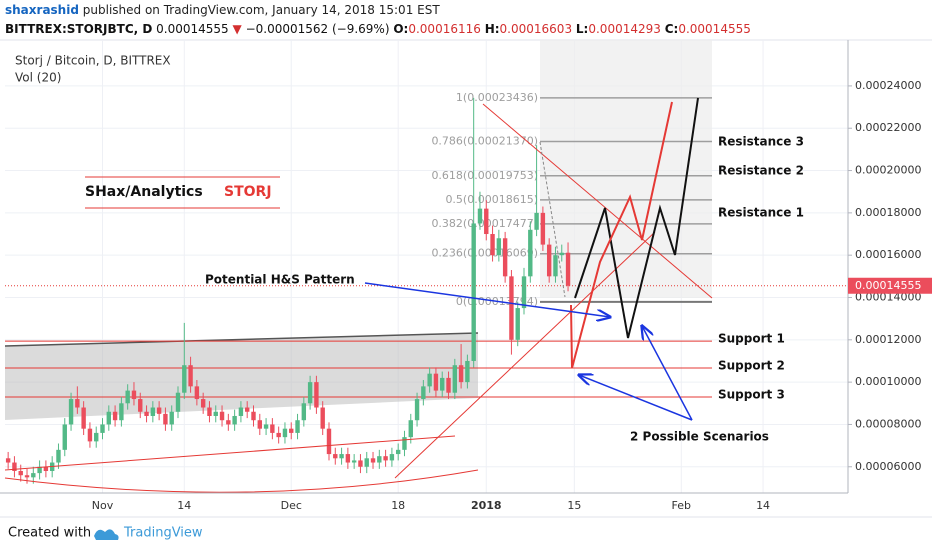 Image resolution: width=932 pixels, height=550 pixels. I want to click on author: shaxrashid, so click(42, 10).